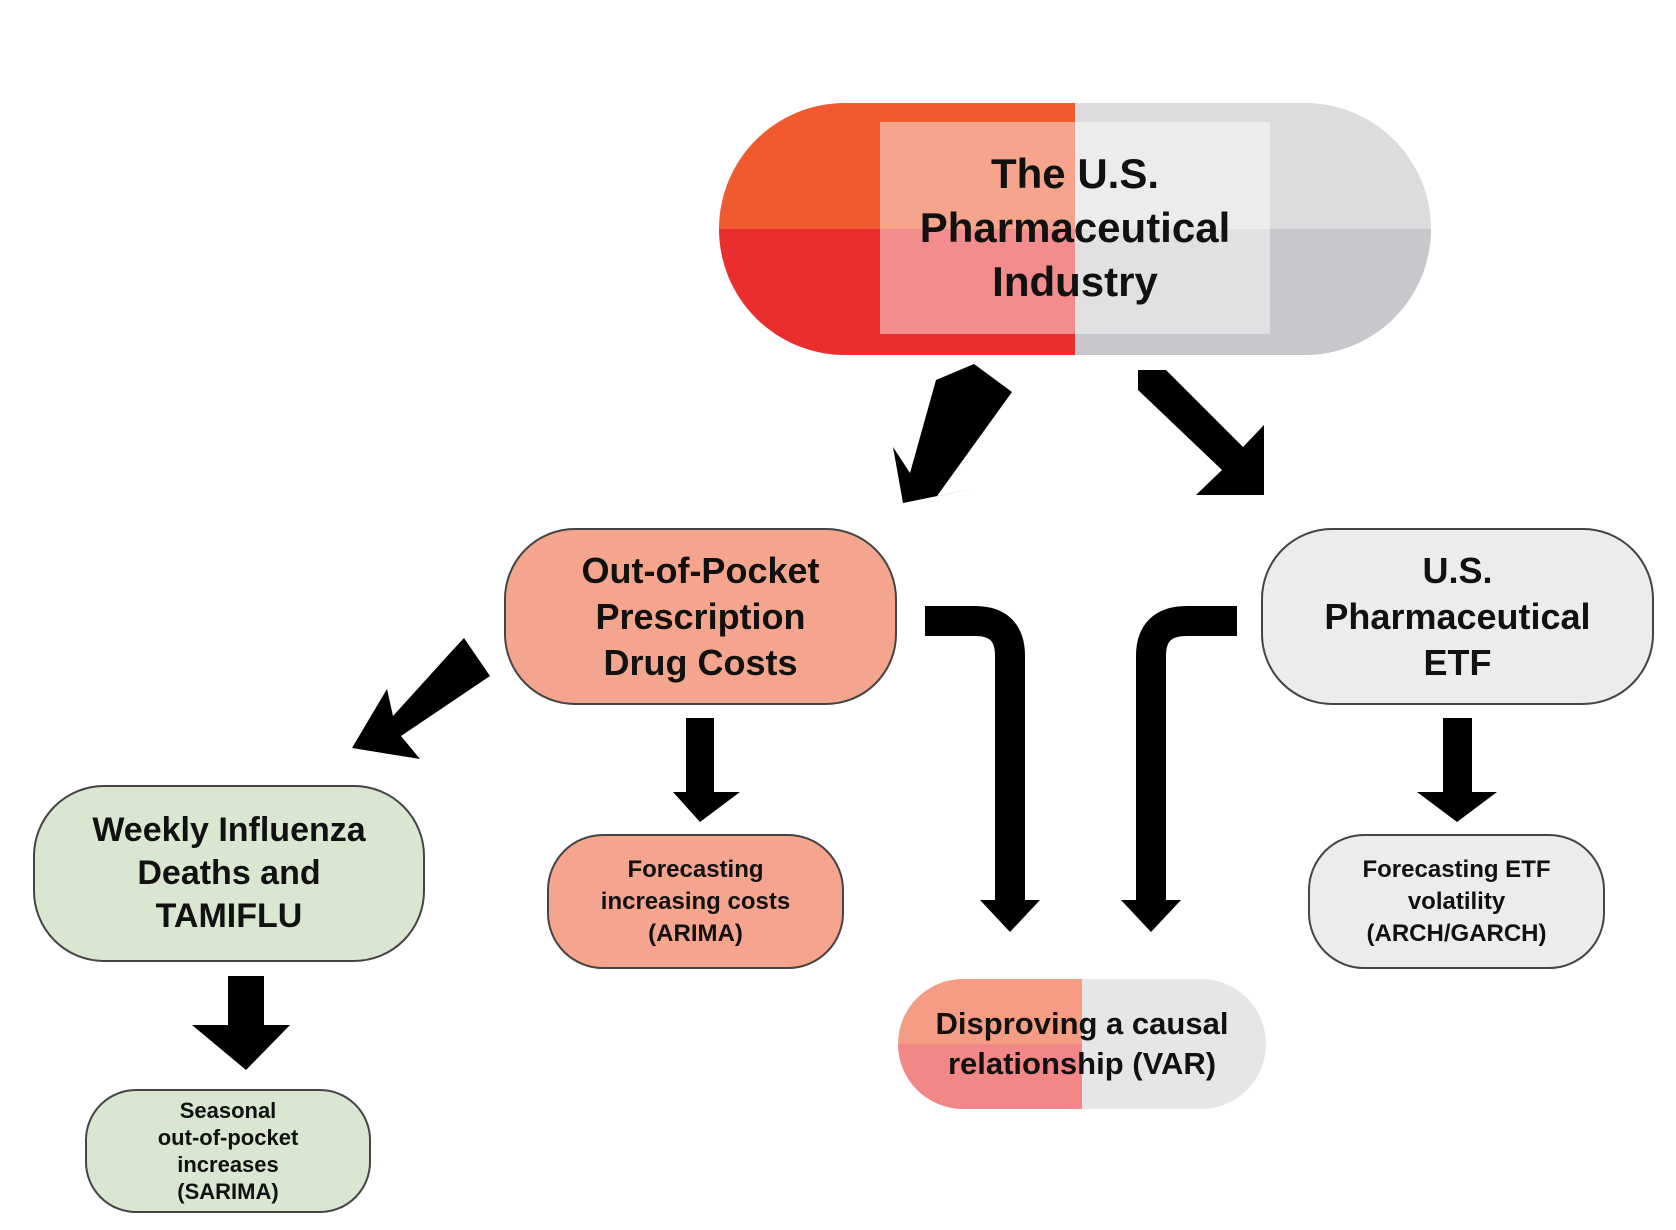  I want to click on etf-box, so click(1457, 616).